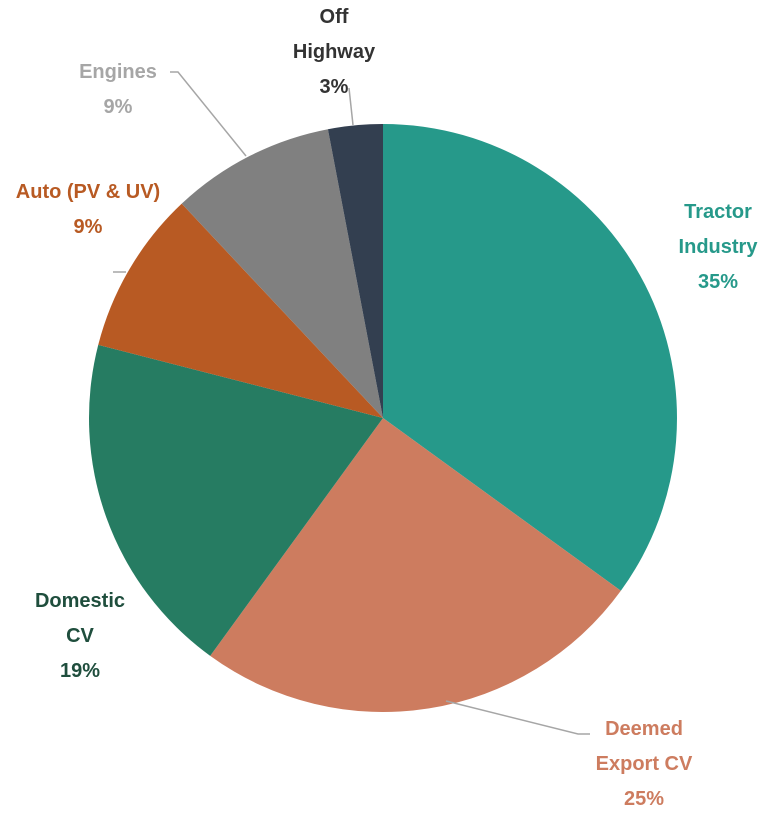  Describe the element at coordinates (334, 87) in the screenshot. I see `value-label: 3%` at that location.